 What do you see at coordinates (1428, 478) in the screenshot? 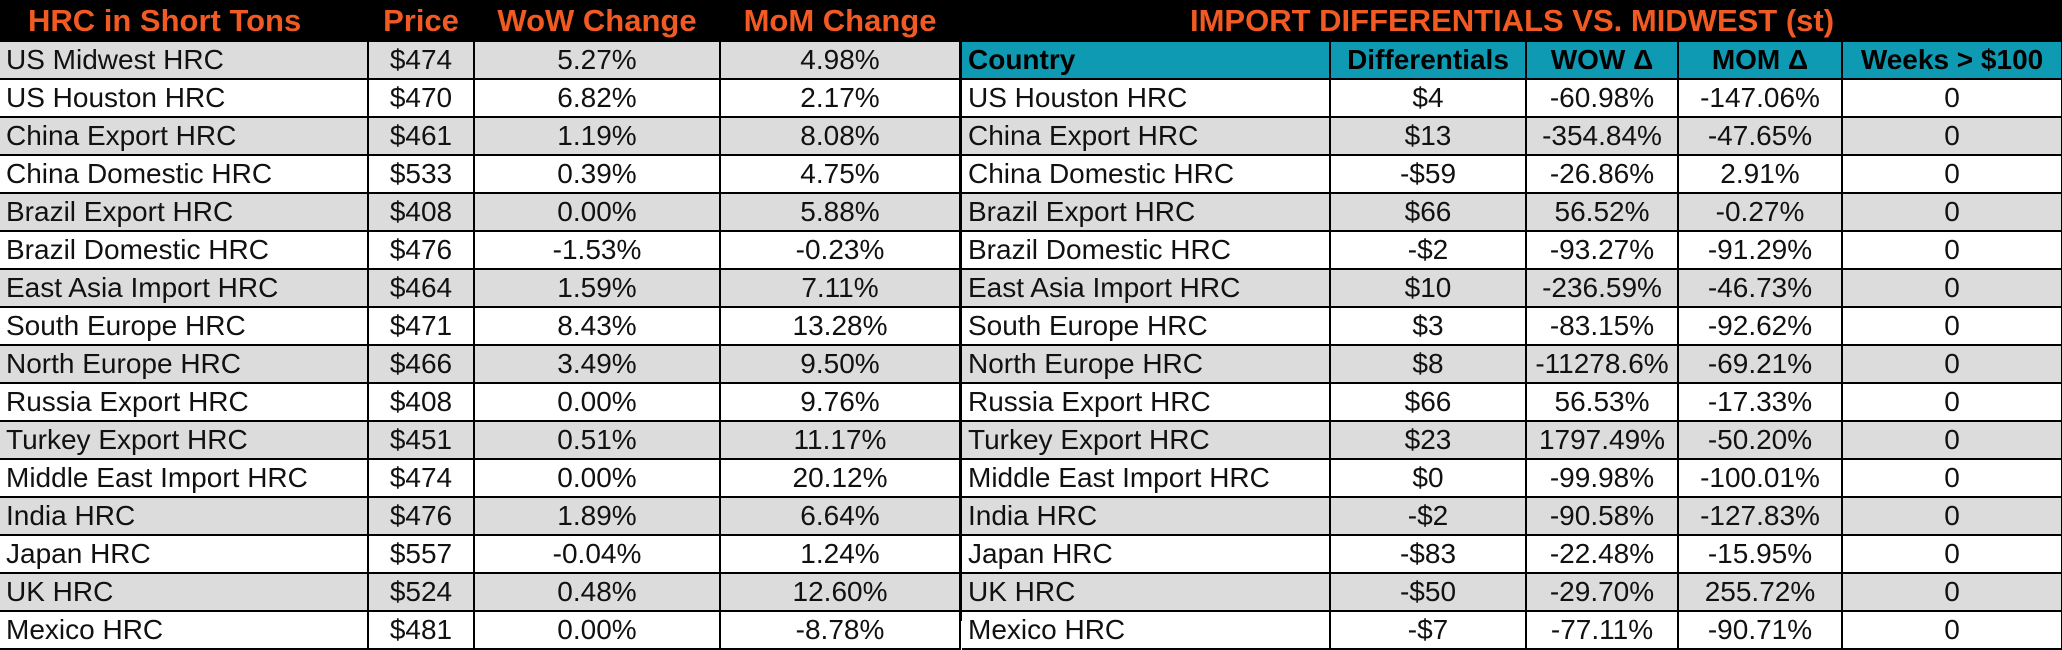
I see `import-differentials-cell: $0` at bounding box center [1428, 478].